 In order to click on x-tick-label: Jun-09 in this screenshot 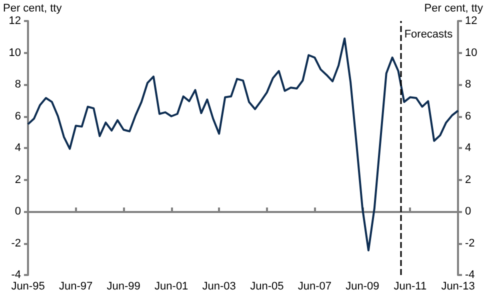, I will do `click(363, 286)`.